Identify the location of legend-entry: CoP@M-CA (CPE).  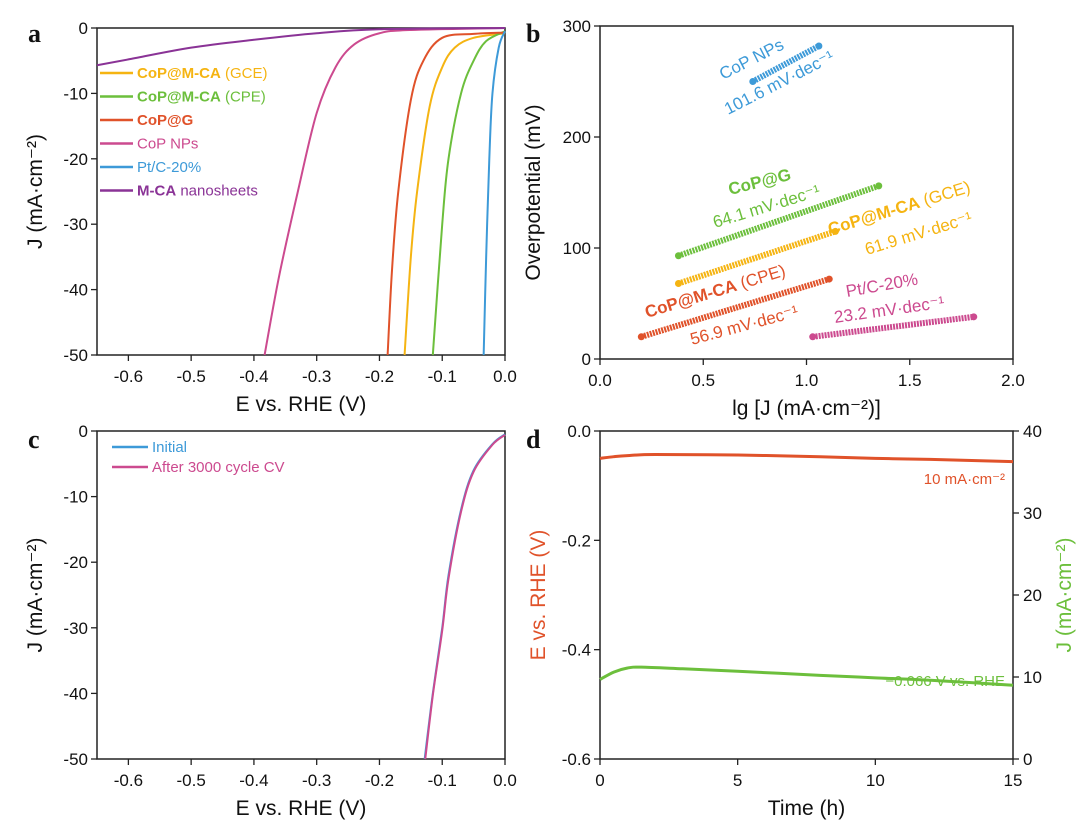
(201, 97).